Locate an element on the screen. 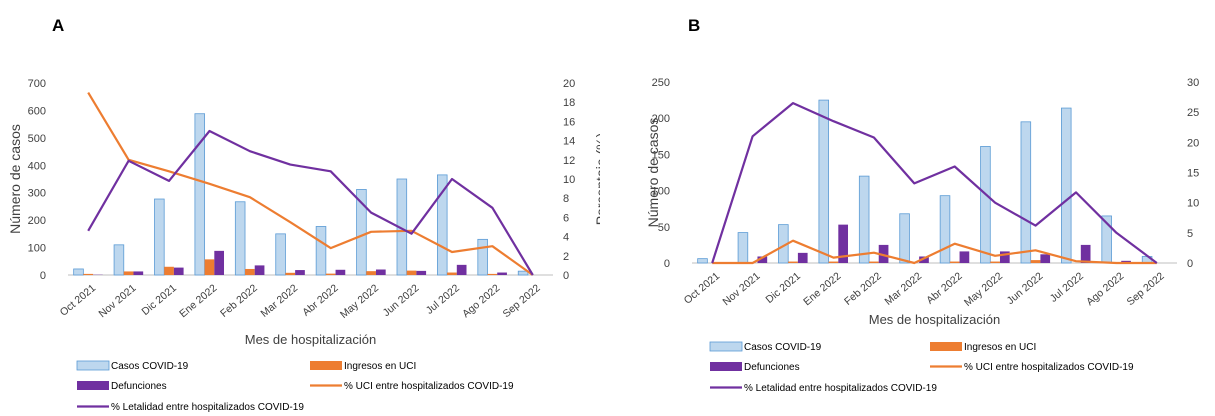 The image size is (1215, 416). panel-letter-a: A is located at coordinates (58, 25).